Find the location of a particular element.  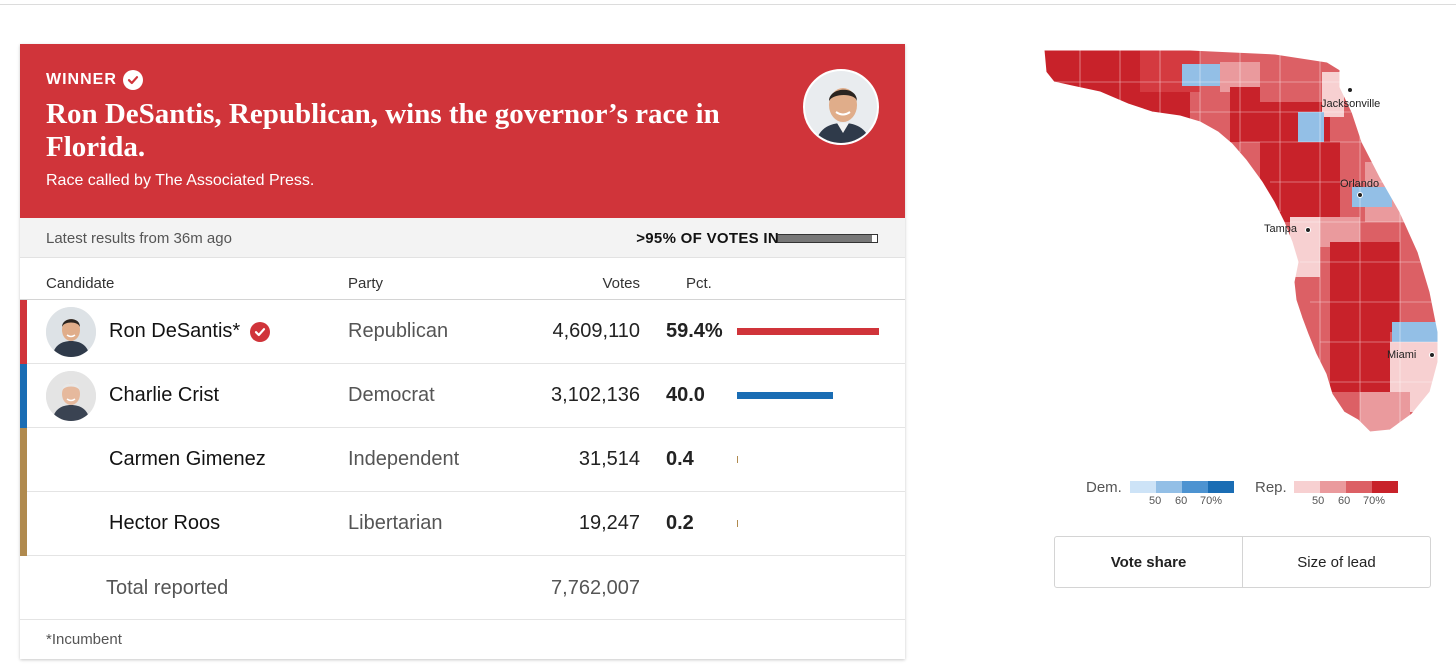

header-votes: Votes is located at coordinates (621, 283).